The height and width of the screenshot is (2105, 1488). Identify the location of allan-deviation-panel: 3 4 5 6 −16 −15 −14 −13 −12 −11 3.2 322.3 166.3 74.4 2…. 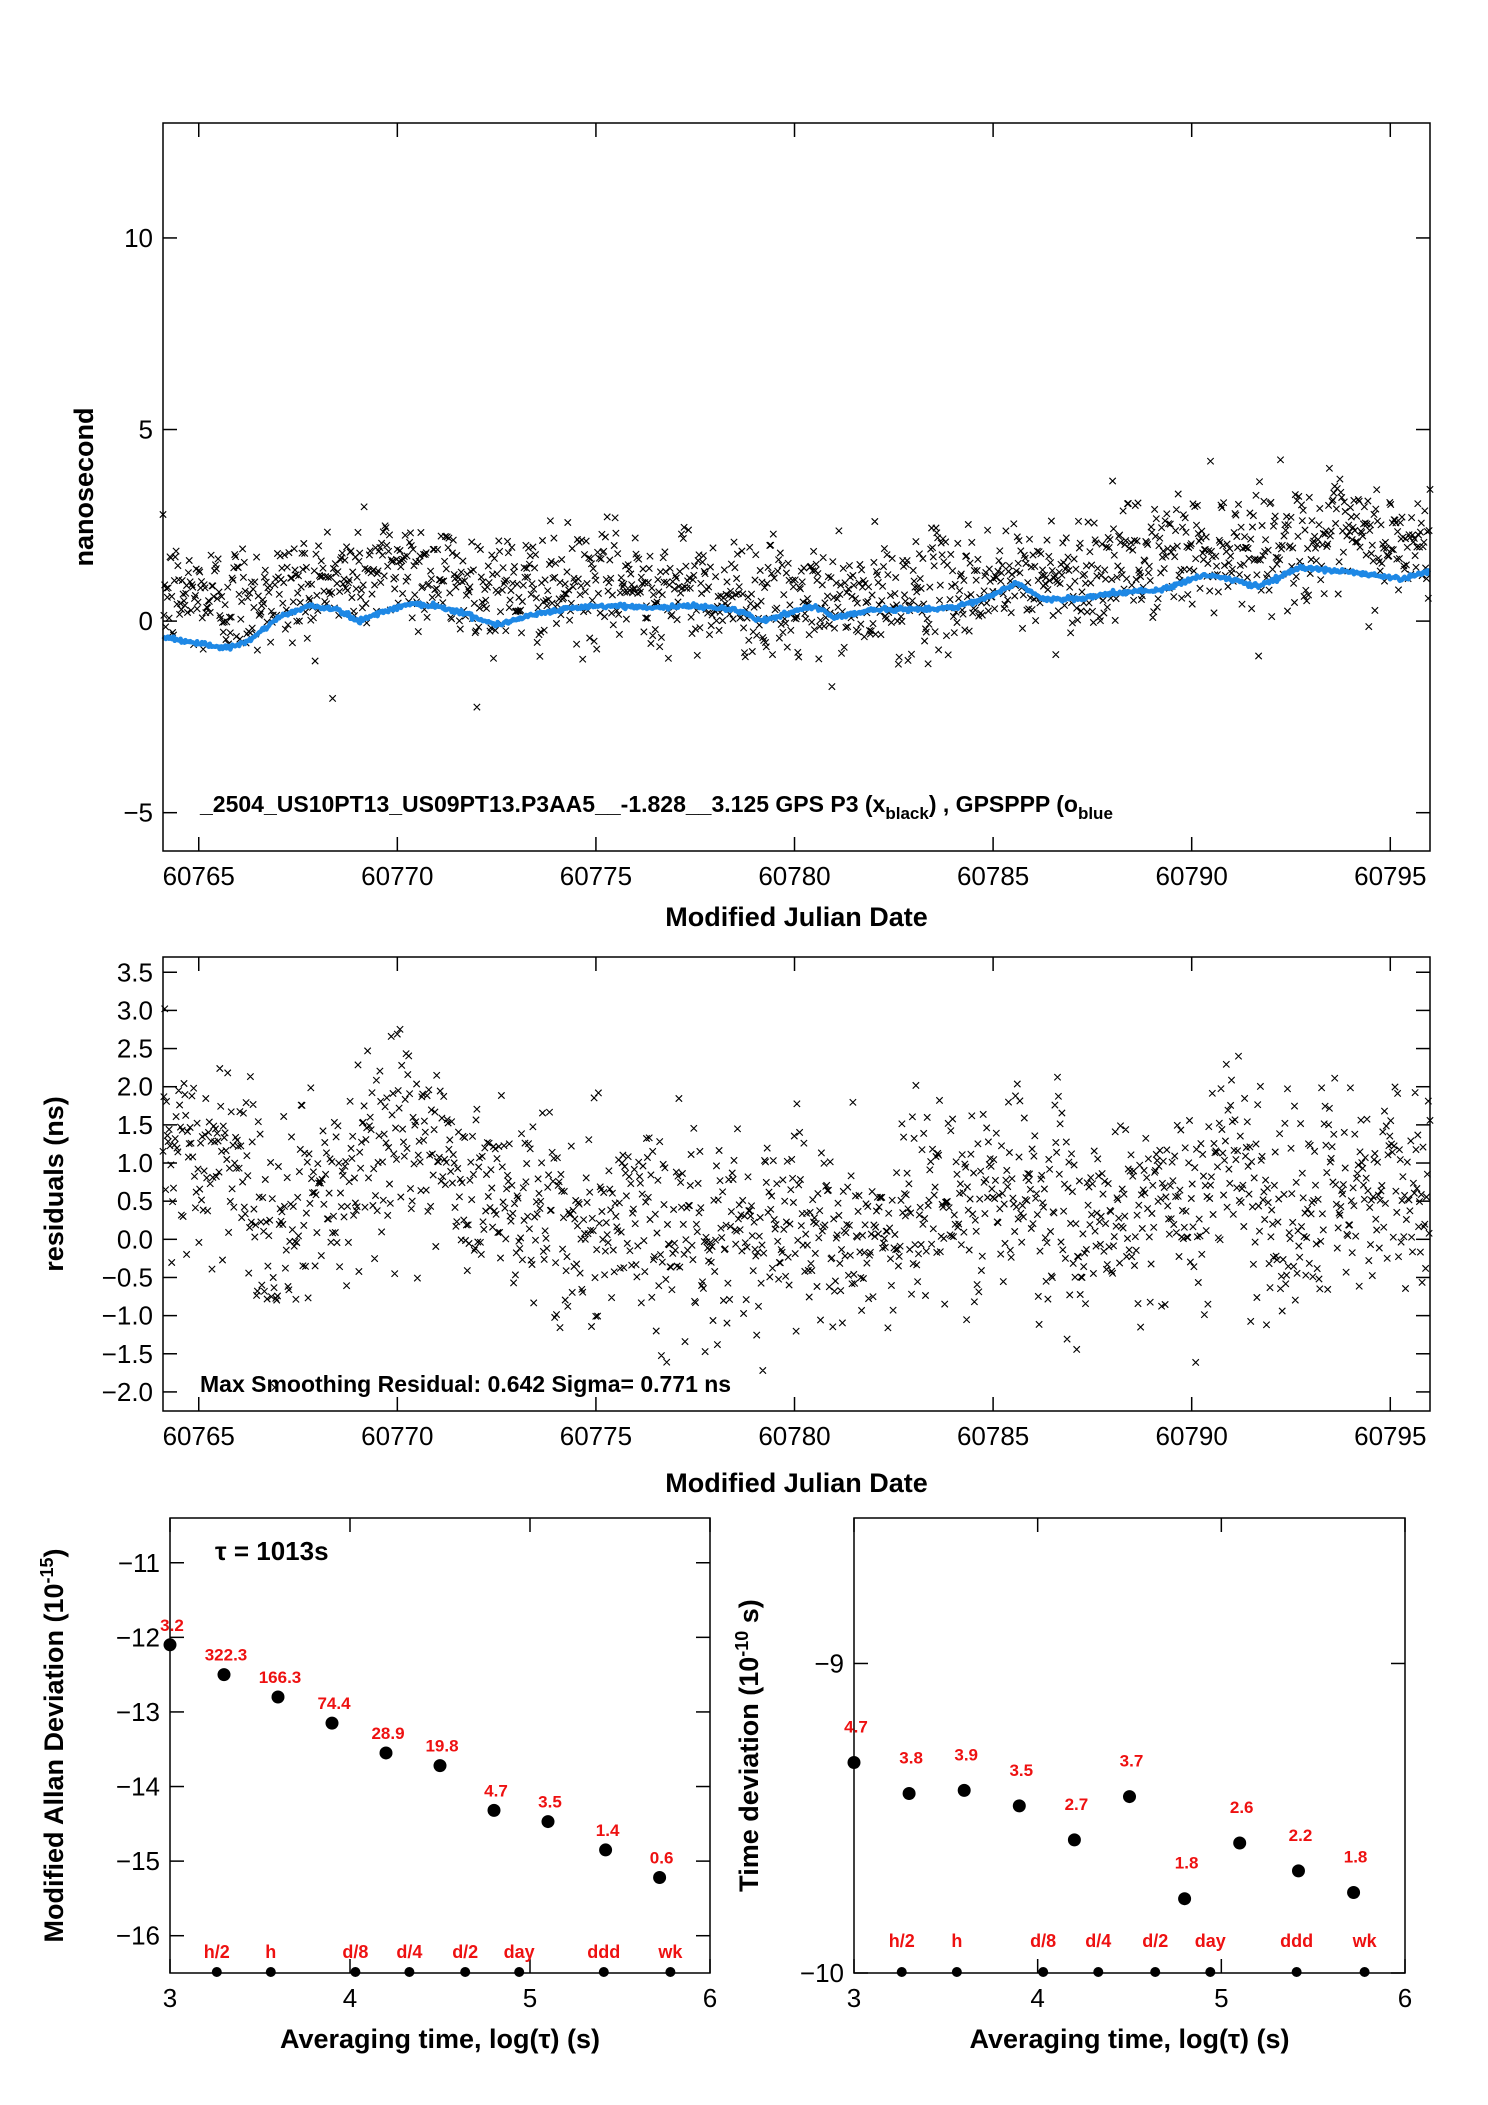
(377, 1785).